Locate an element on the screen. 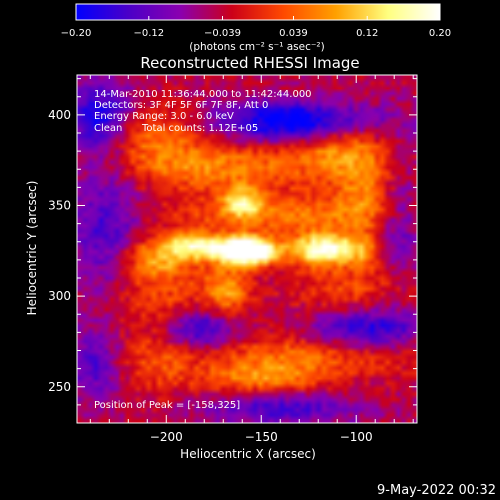 The width and height of the screenshot is (500, 500). info-energy-range: Energy Range: 3.0 - 6.0 keV is located at coordinates (164, 116).